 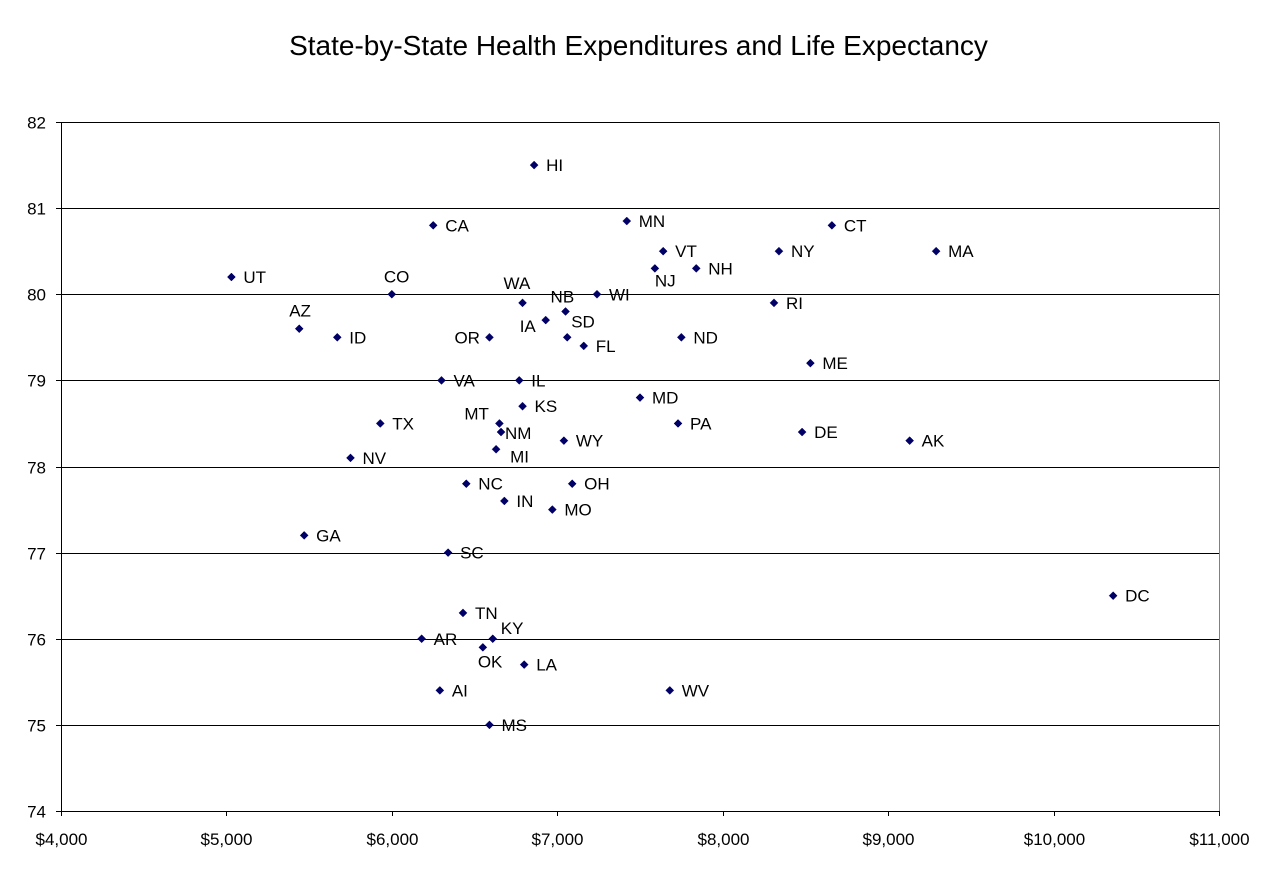 What do you see at coordinates (421, 639) in the screenshot?
I see `data-point-ar` at bounding box center [421, 639].